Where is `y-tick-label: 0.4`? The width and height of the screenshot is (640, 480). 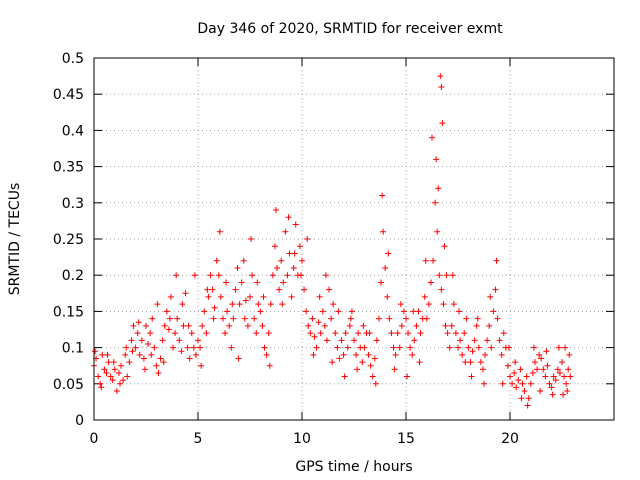
y-tick-label: 0.4 is located at coordinates (73, 131).